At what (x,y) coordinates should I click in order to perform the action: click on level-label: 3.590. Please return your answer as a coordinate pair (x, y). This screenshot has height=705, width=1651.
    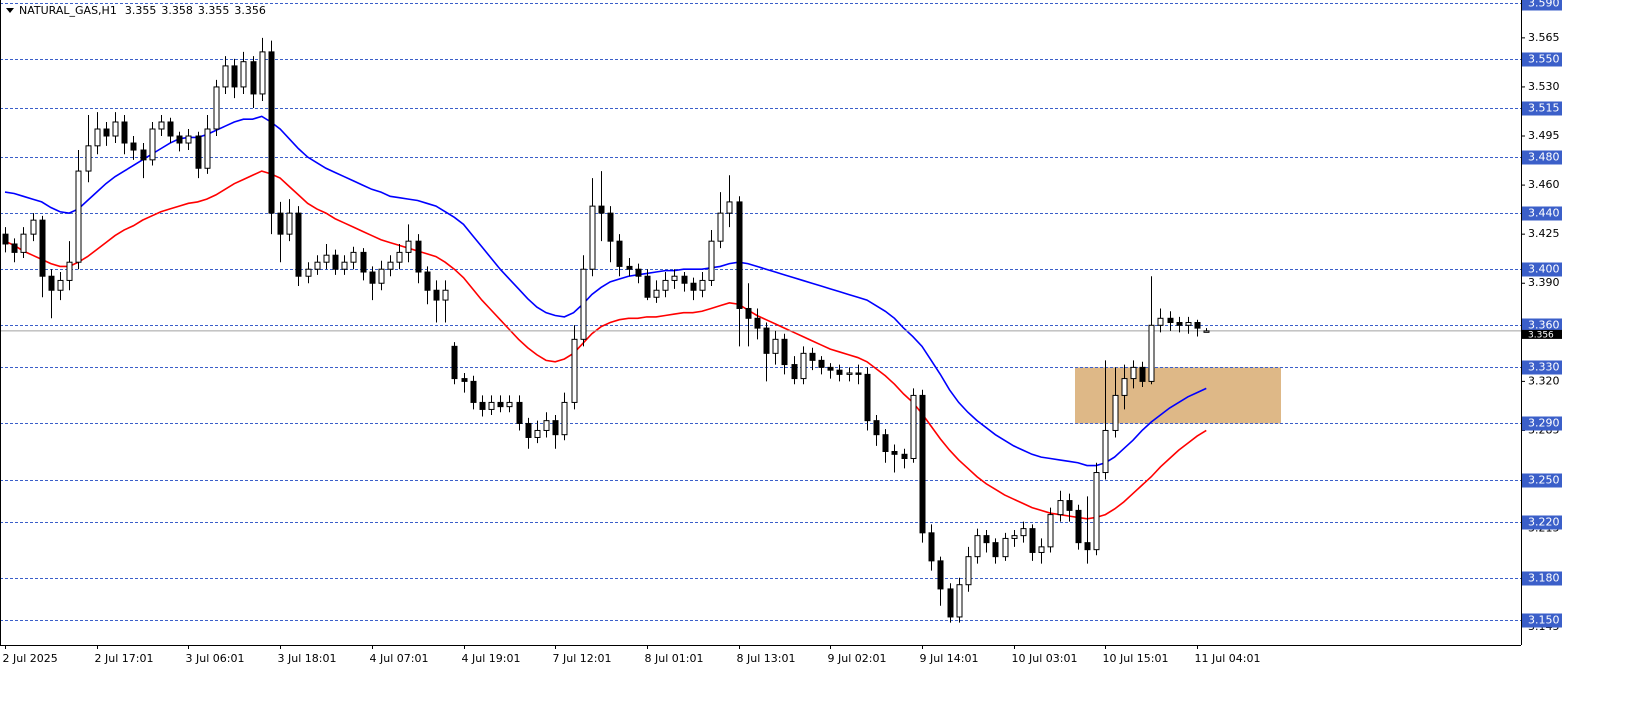
    Looking at the image, I should click on (1544, 5).